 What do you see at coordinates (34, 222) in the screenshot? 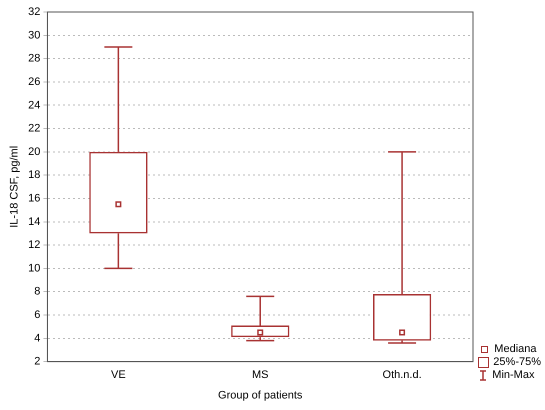
I see `y-tick-label: 14` at bounding box center [34, 222].